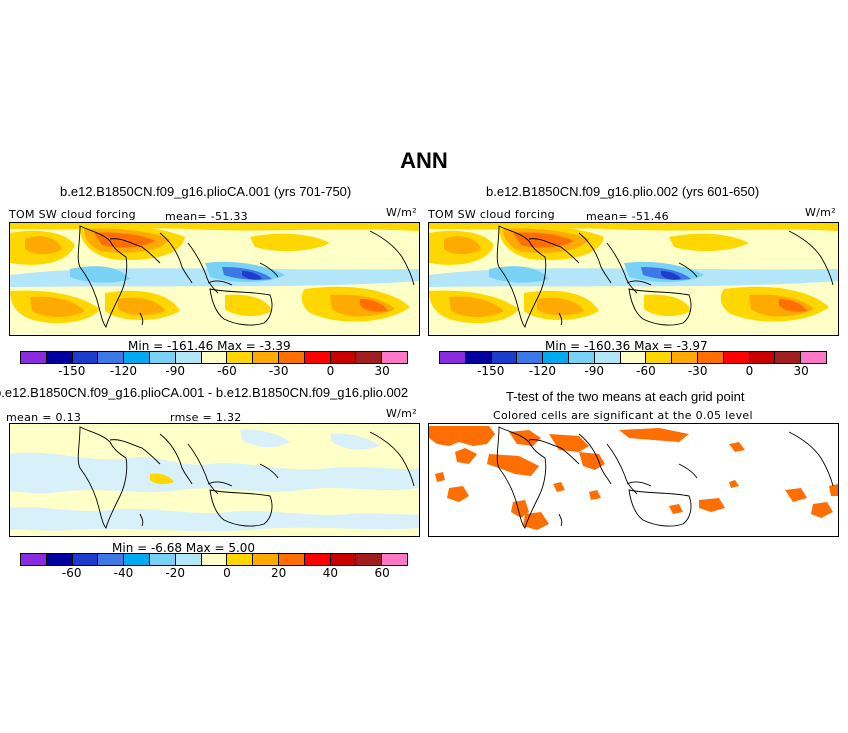  What do you see at coordinates (330, 371) in the screenshot?
I see `colorbar-1-tick-label: 0` at bounding box center [330, 371].